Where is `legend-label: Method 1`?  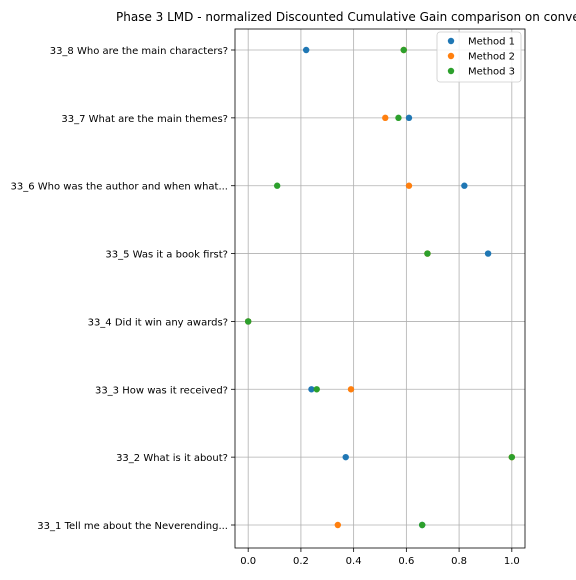 legend-label: Method 1 is located at coordinates (491, 42).